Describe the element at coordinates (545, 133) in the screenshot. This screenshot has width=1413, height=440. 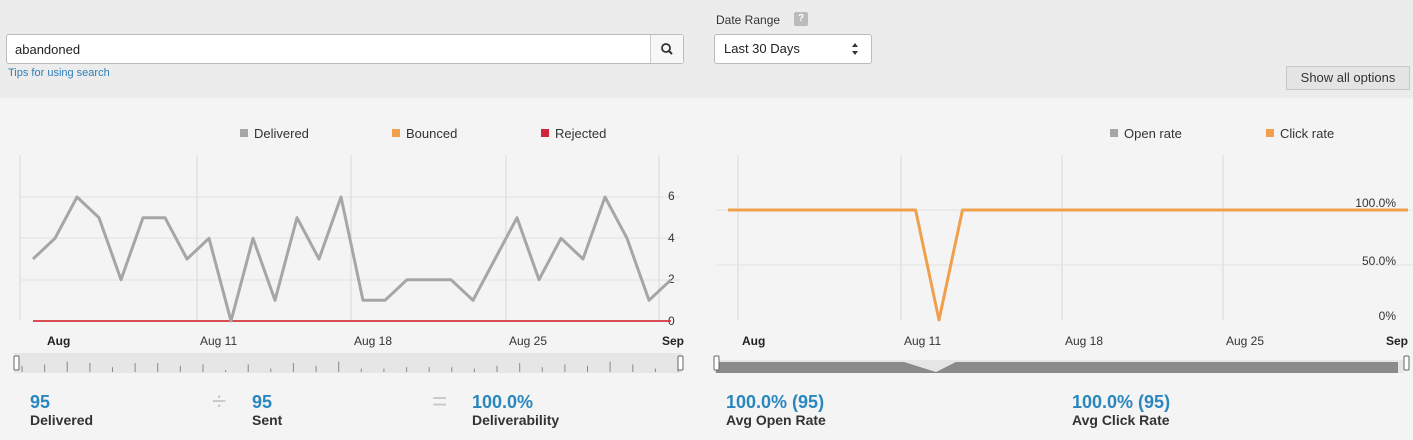
I see `legend-rejected-swatch` at that location.